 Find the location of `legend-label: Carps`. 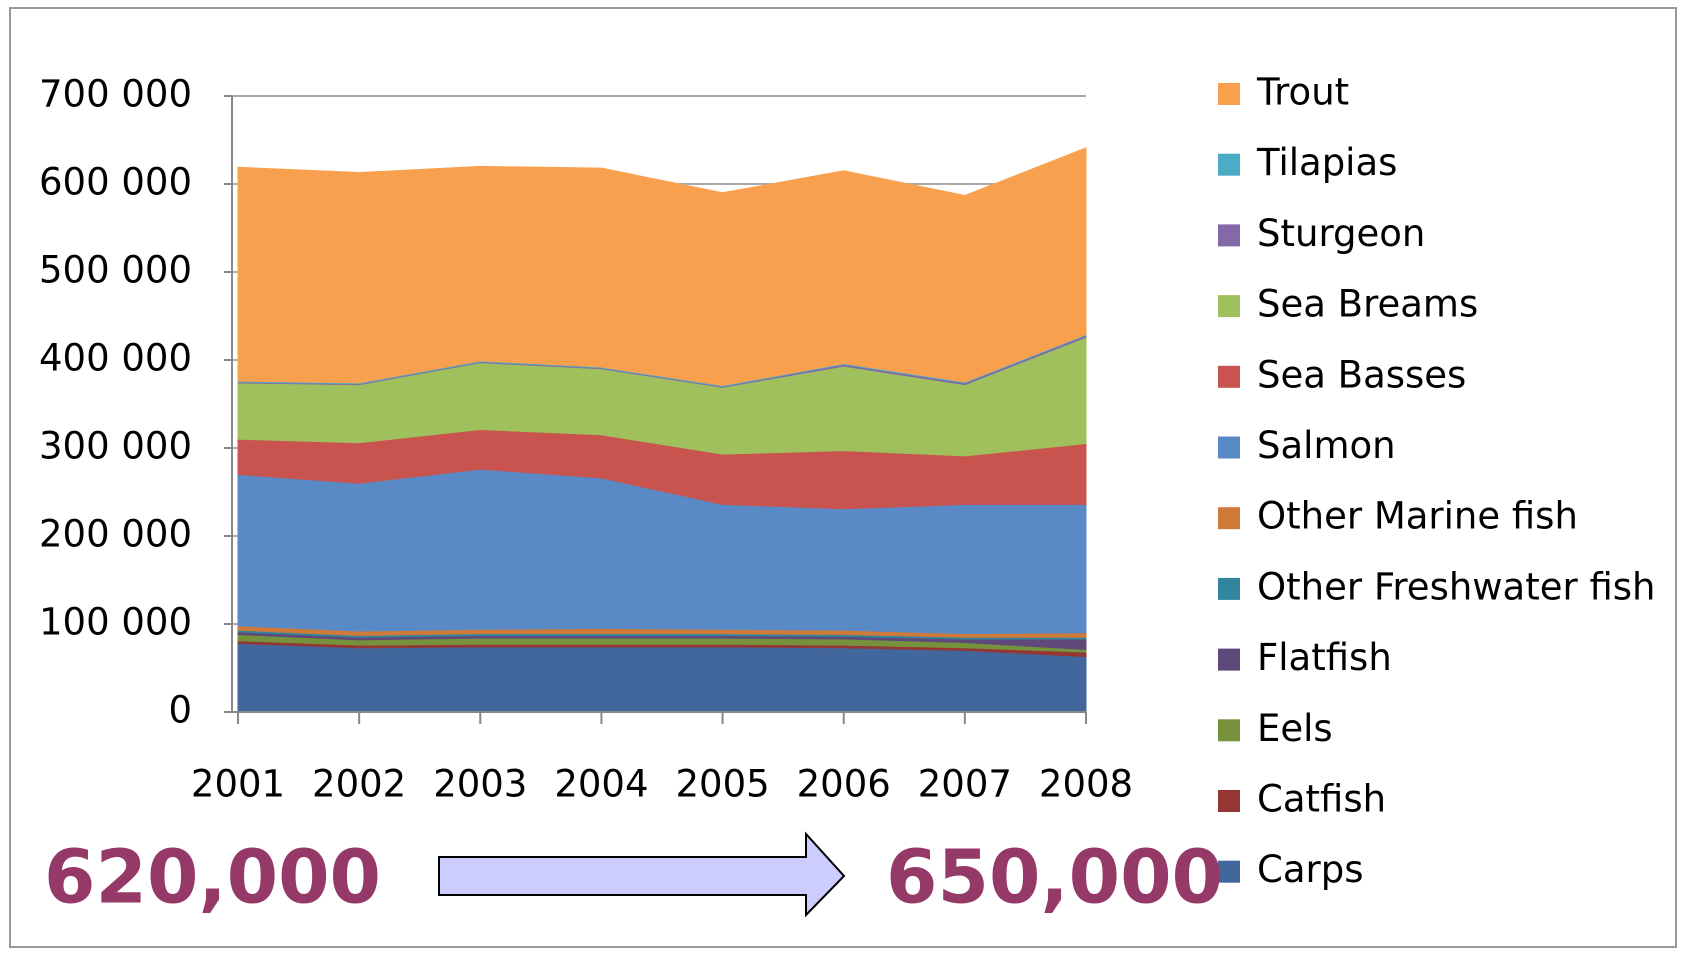

legend-label: Carps is located at coordinates (1310, 869).